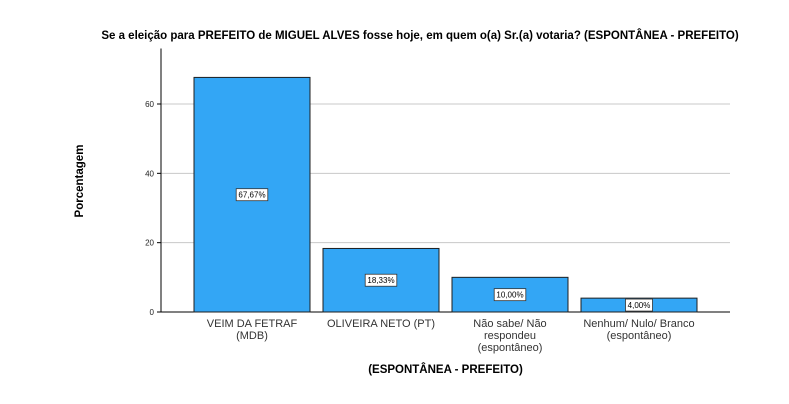 The width and height of the screenshot is (789, 404). Describe the element at coordinates (510, 336) in the screenshot. I see `x-tick-label: respondeu` at that location.